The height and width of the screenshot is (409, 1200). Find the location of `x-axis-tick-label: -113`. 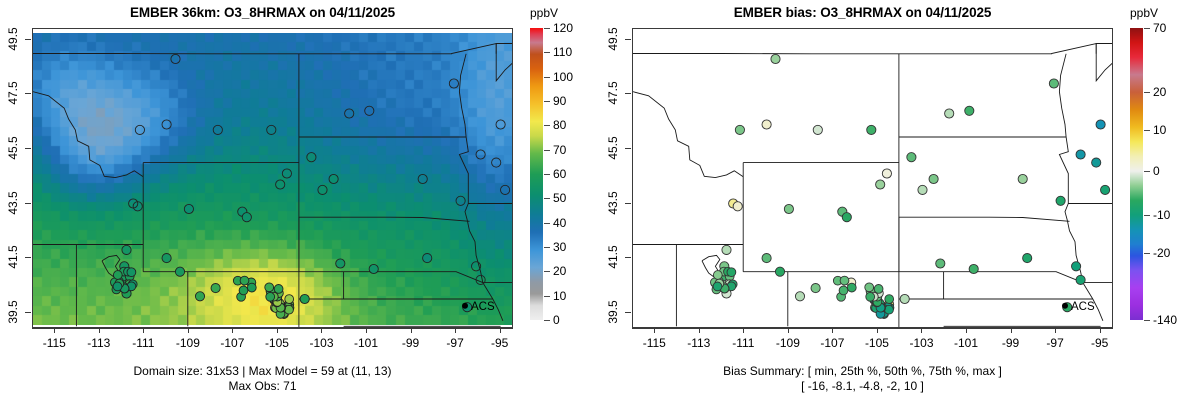

x-axis-tick-label: -113 is located at coordinates (99, 343).